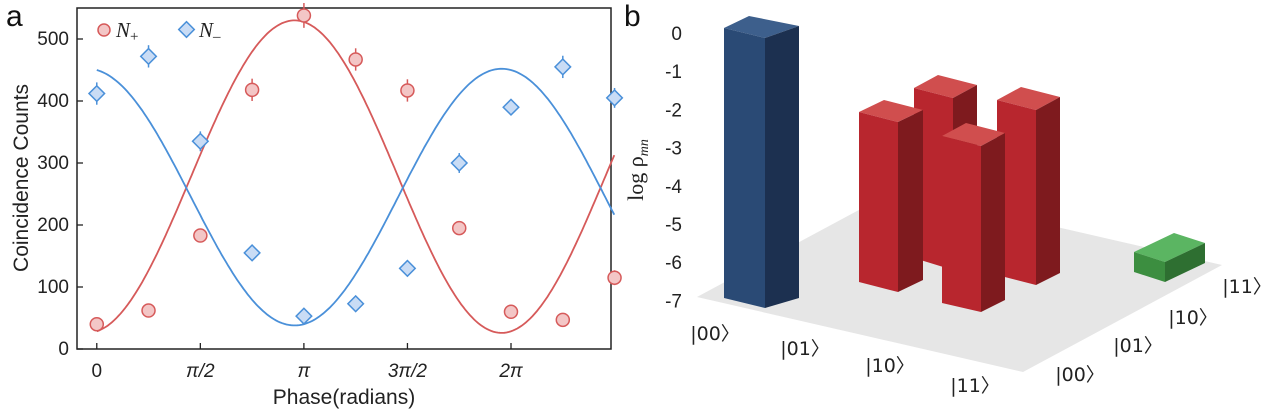 Image resolution: width=1269 pixels, height=410 pixels. I want to click on z-tick-label: -5, so click(673, 225).